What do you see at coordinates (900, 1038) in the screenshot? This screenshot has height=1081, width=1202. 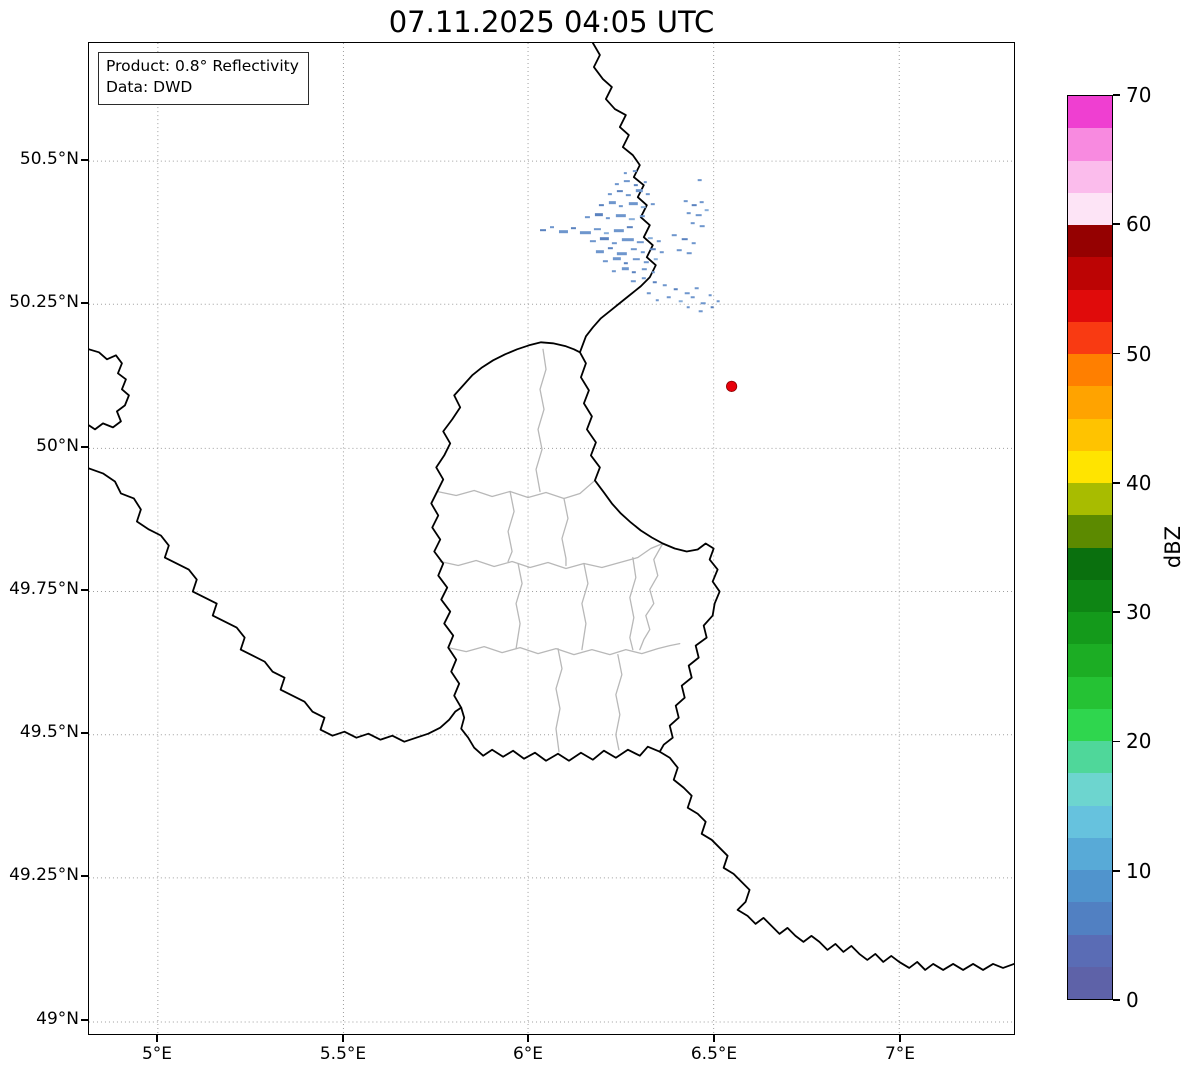 I see `x-tick-mark` at bounding box center [900, 1038].